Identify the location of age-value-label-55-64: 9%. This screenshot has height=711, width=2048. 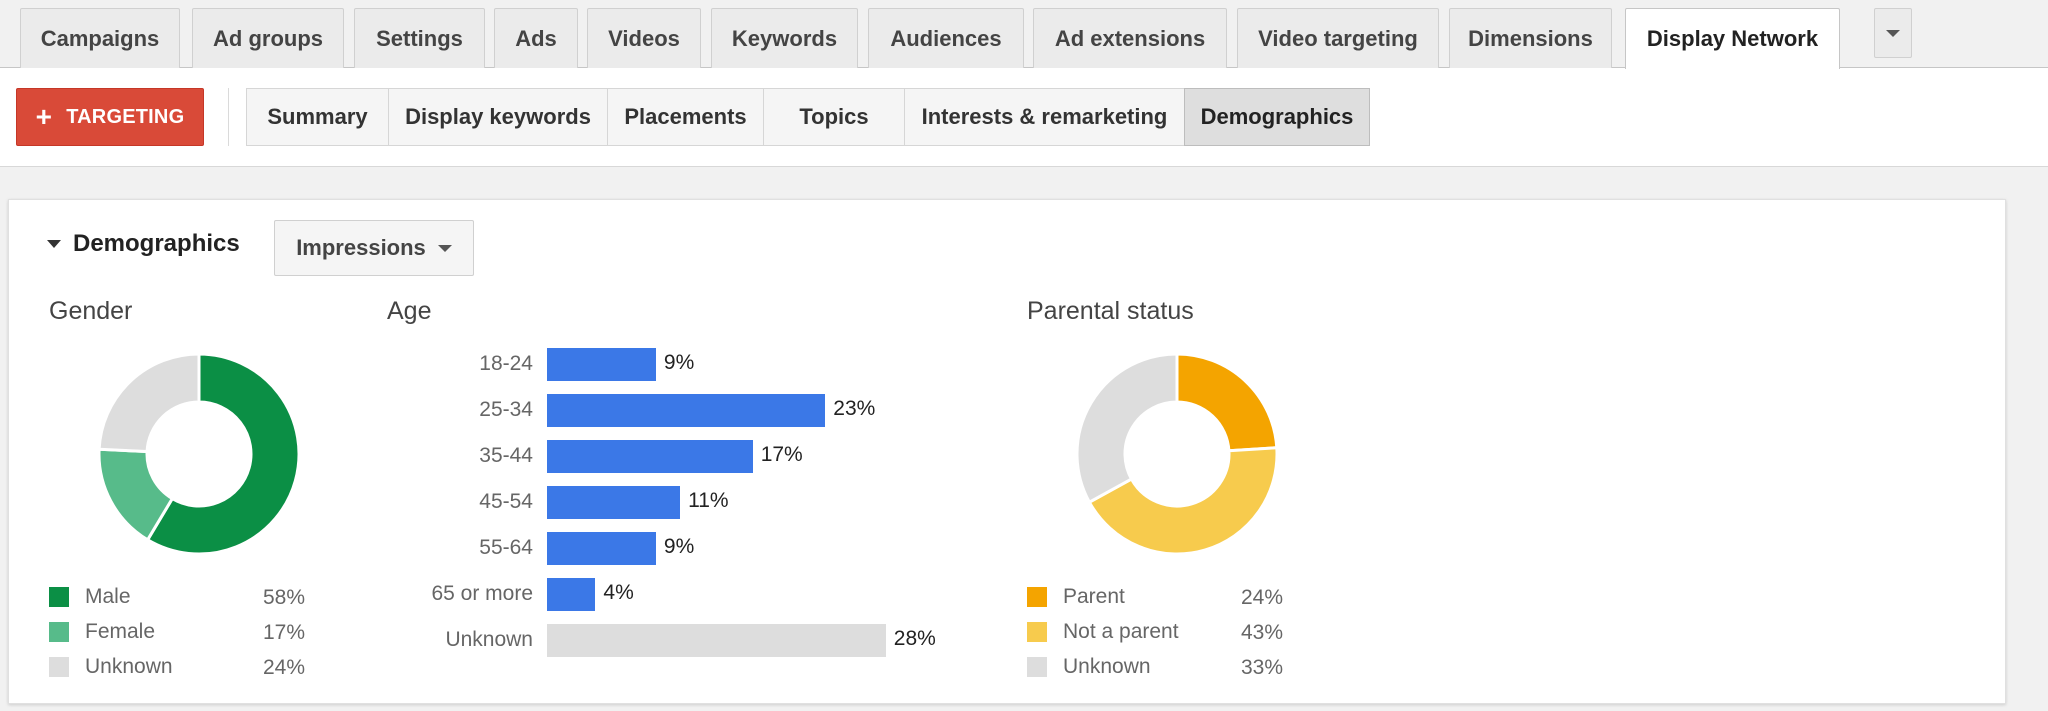
(679, 546).